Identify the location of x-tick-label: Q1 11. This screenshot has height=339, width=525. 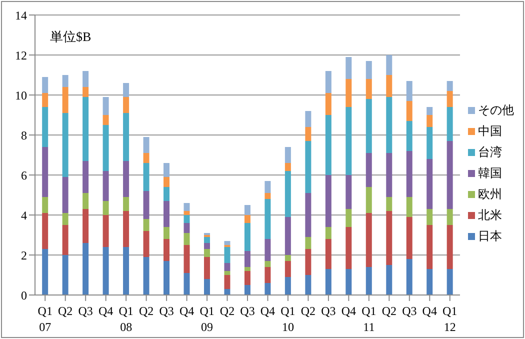
(369, 319).